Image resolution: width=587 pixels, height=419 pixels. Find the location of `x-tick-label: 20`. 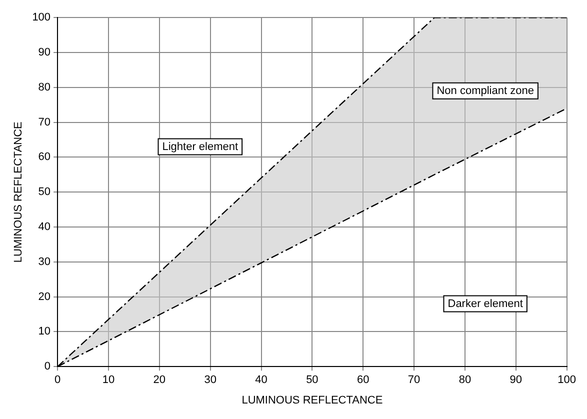

x-tick-label: 20 is located at coordinates (159, 380).